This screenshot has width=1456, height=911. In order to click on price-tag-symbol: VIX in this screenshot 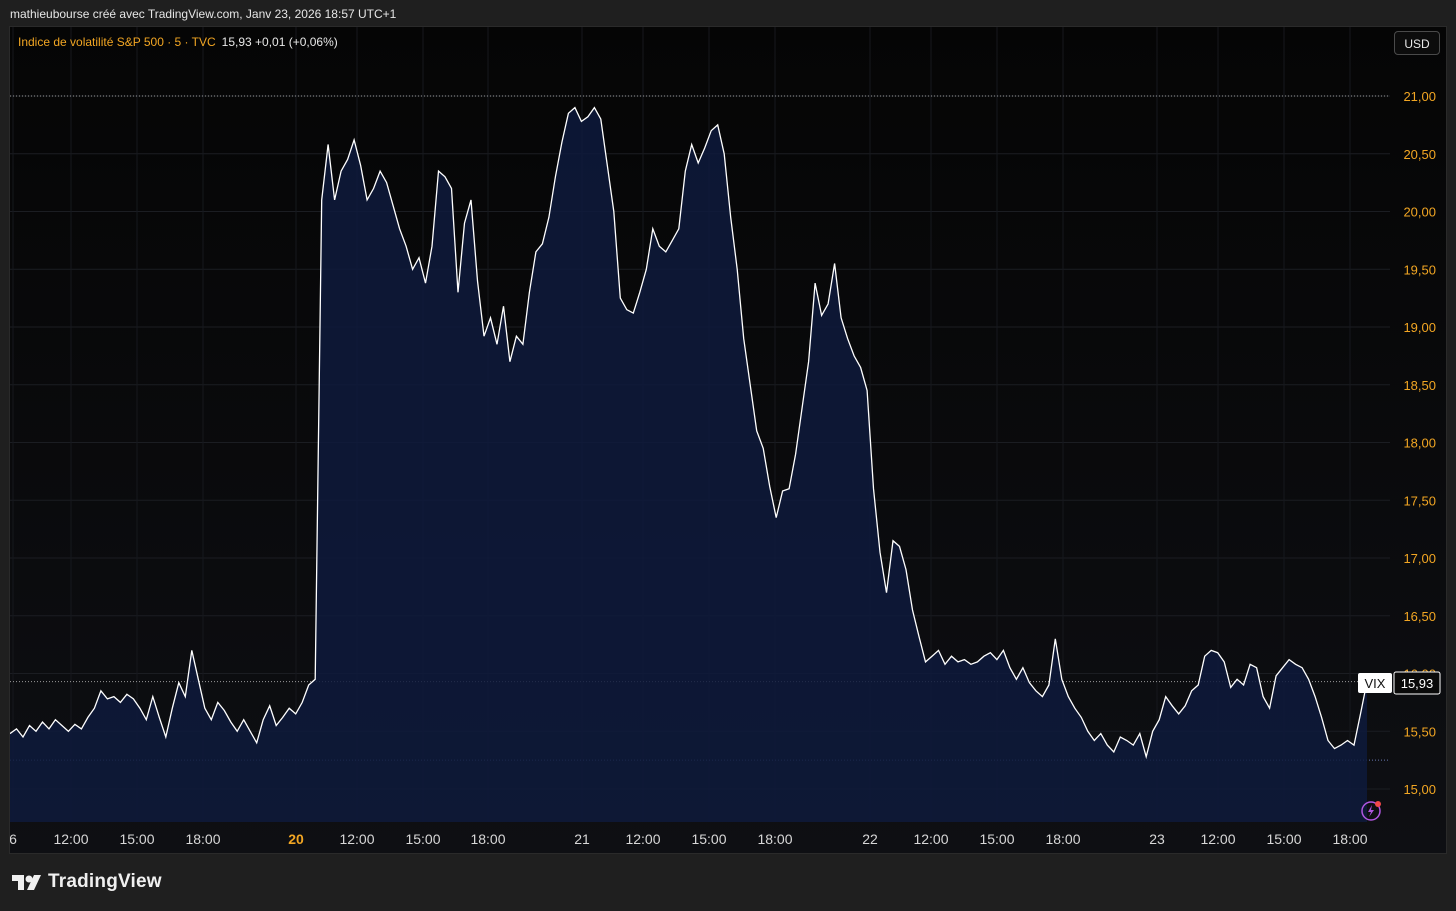, I will do `click(1375, 683)`.